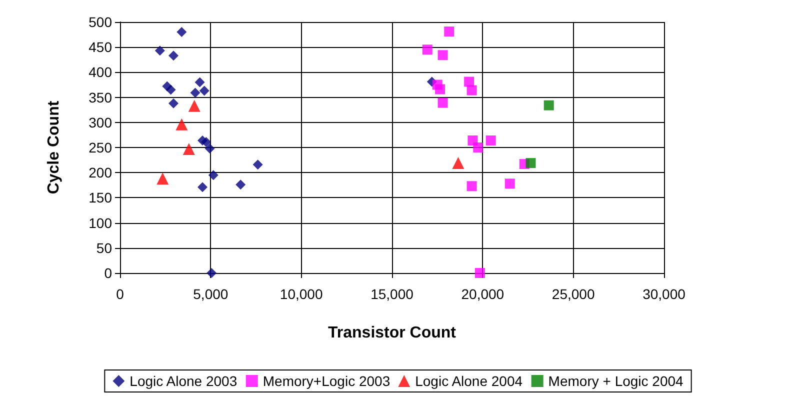 The width and height of the screenshot is (794, 402). I want to click on x-axis-title: Transistor Count, so click(392, 333).